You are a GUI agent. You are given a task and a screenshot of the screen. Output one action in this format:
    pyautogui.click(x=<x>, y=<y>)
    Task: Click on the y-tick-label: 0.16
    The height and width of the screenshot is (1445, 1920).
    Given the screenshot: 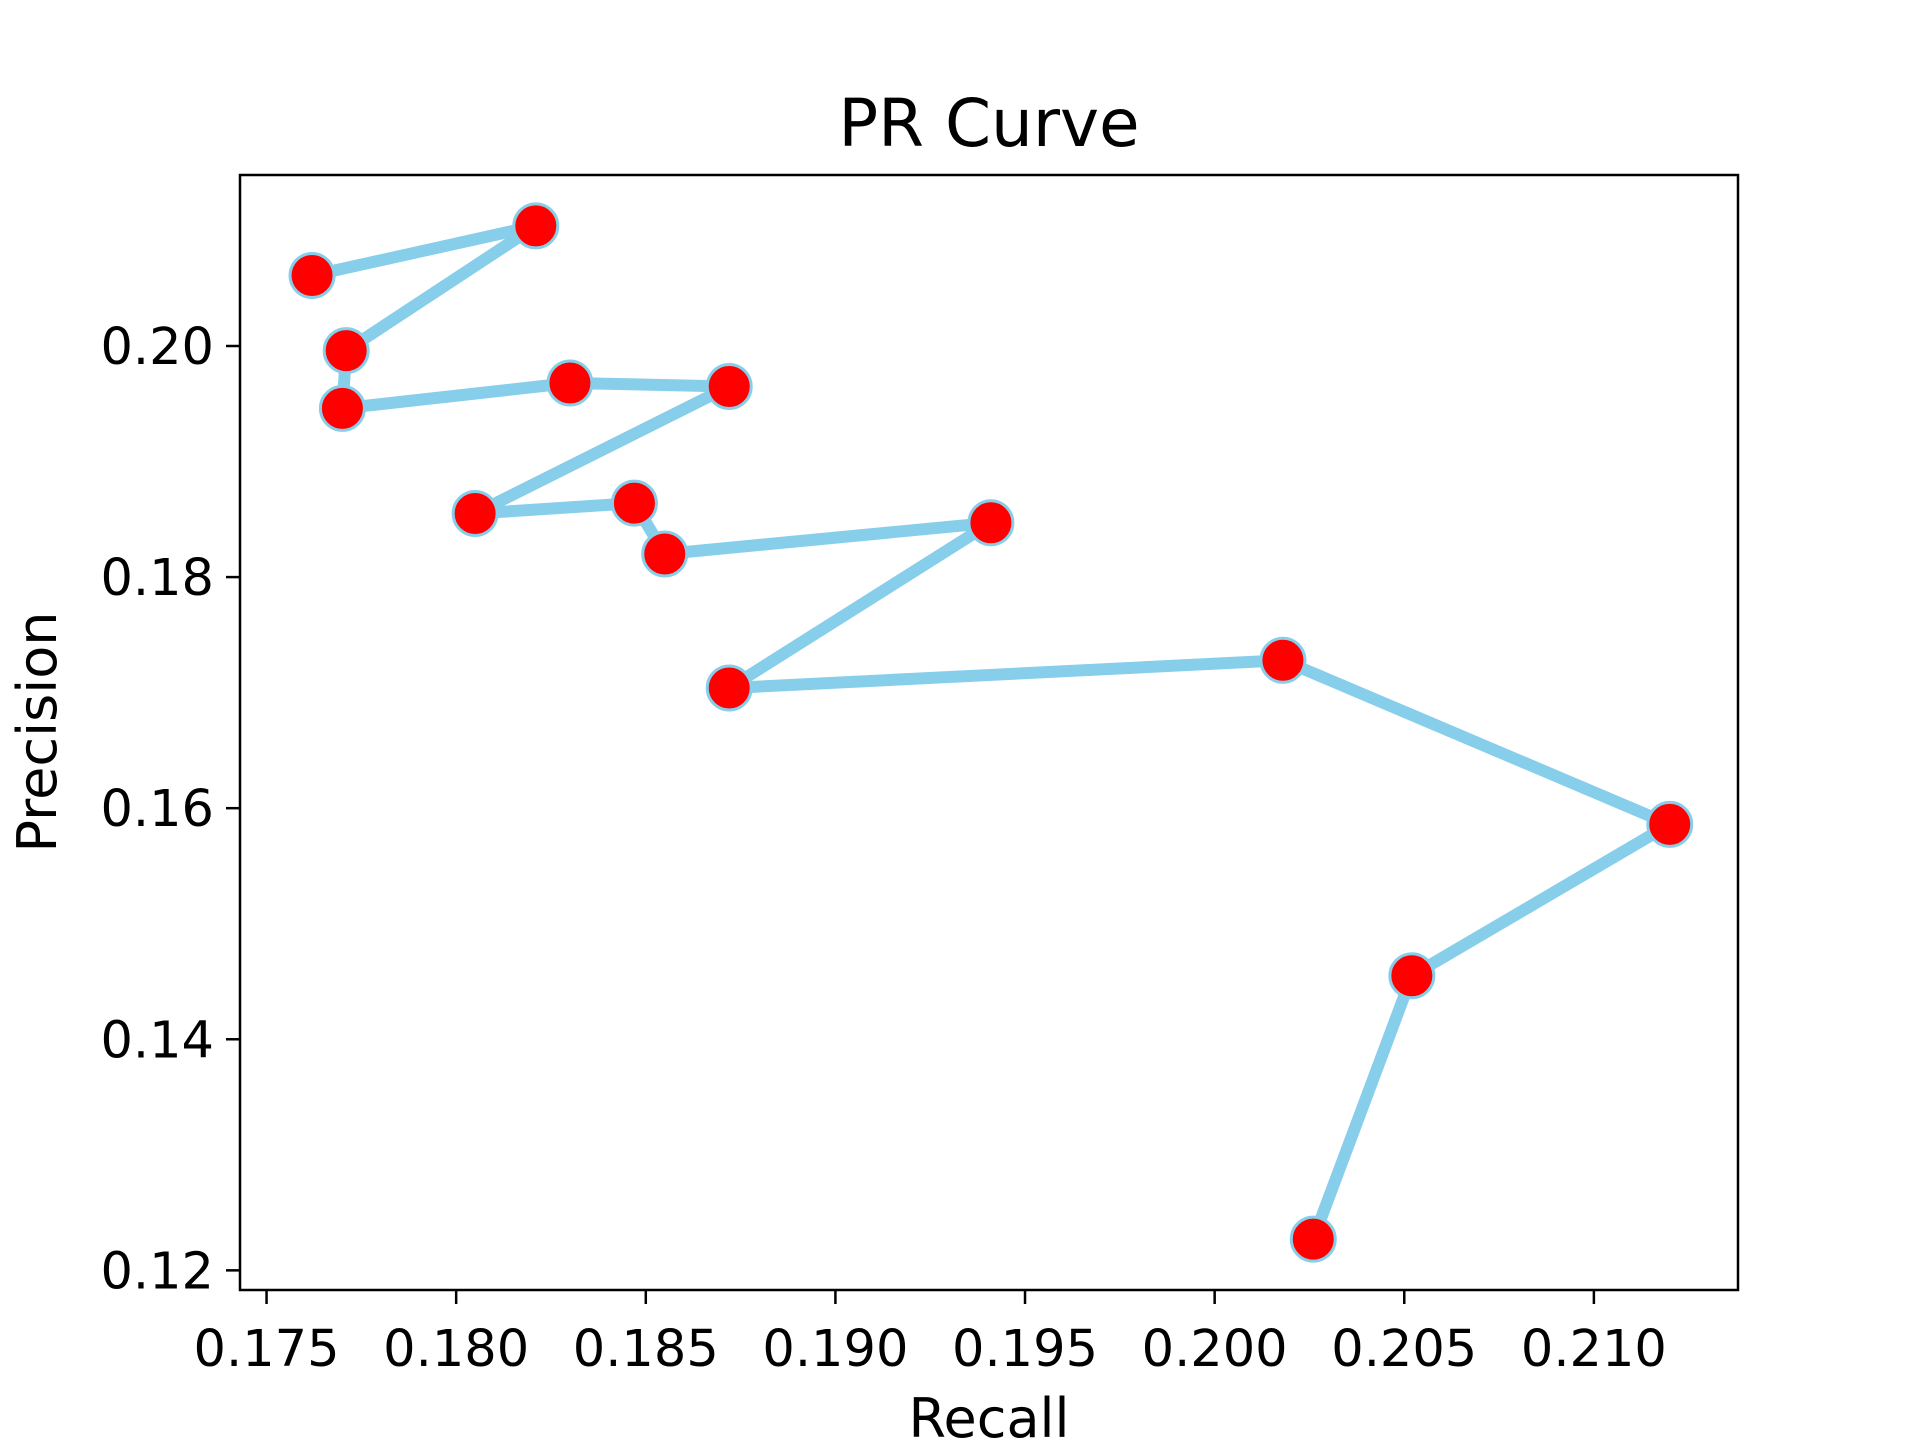 What is the action you would take?
    pyautogui.click(x=157, y=809)
    